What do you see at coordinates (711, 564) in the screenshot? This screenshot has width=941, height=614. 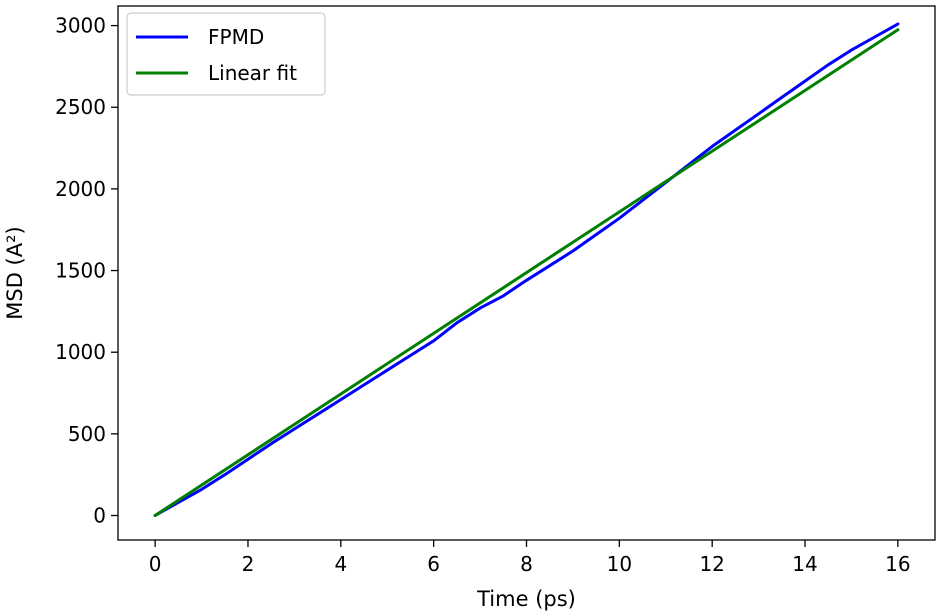 I see `x-tick-label: 12` at bounding box center [711, 564].